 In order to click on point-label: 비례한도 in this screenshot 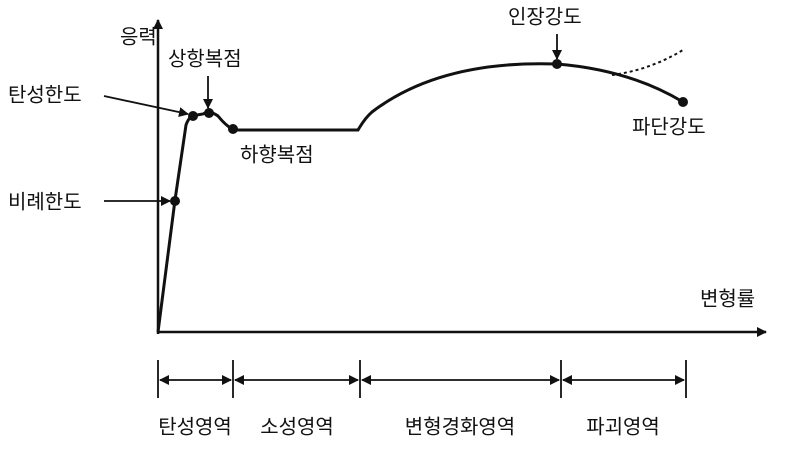, I will do `click(45, 202)`.